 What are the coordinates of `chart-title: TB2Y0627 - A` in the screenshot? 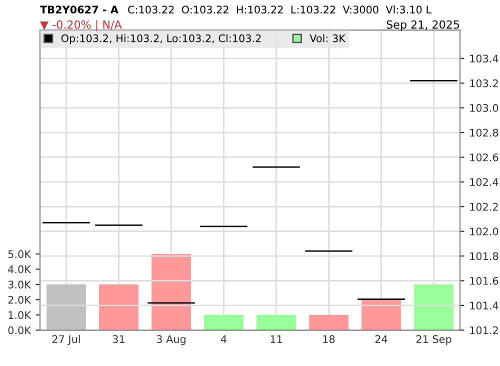 It's located at (79, 10).